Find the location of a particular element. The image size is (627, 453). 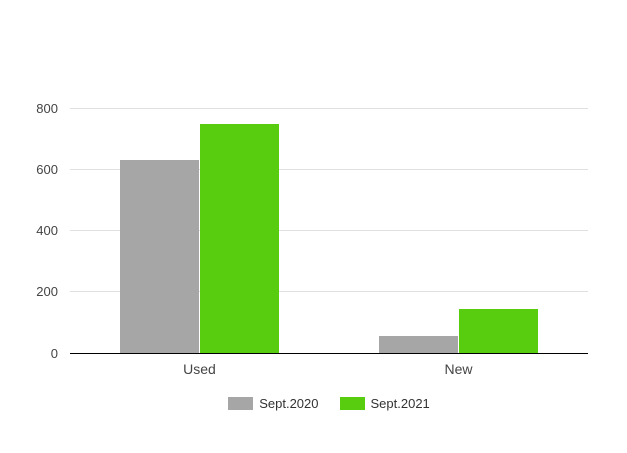

legend-item-sept-2020: Sept.2020 is located at coordinates (273, 403).